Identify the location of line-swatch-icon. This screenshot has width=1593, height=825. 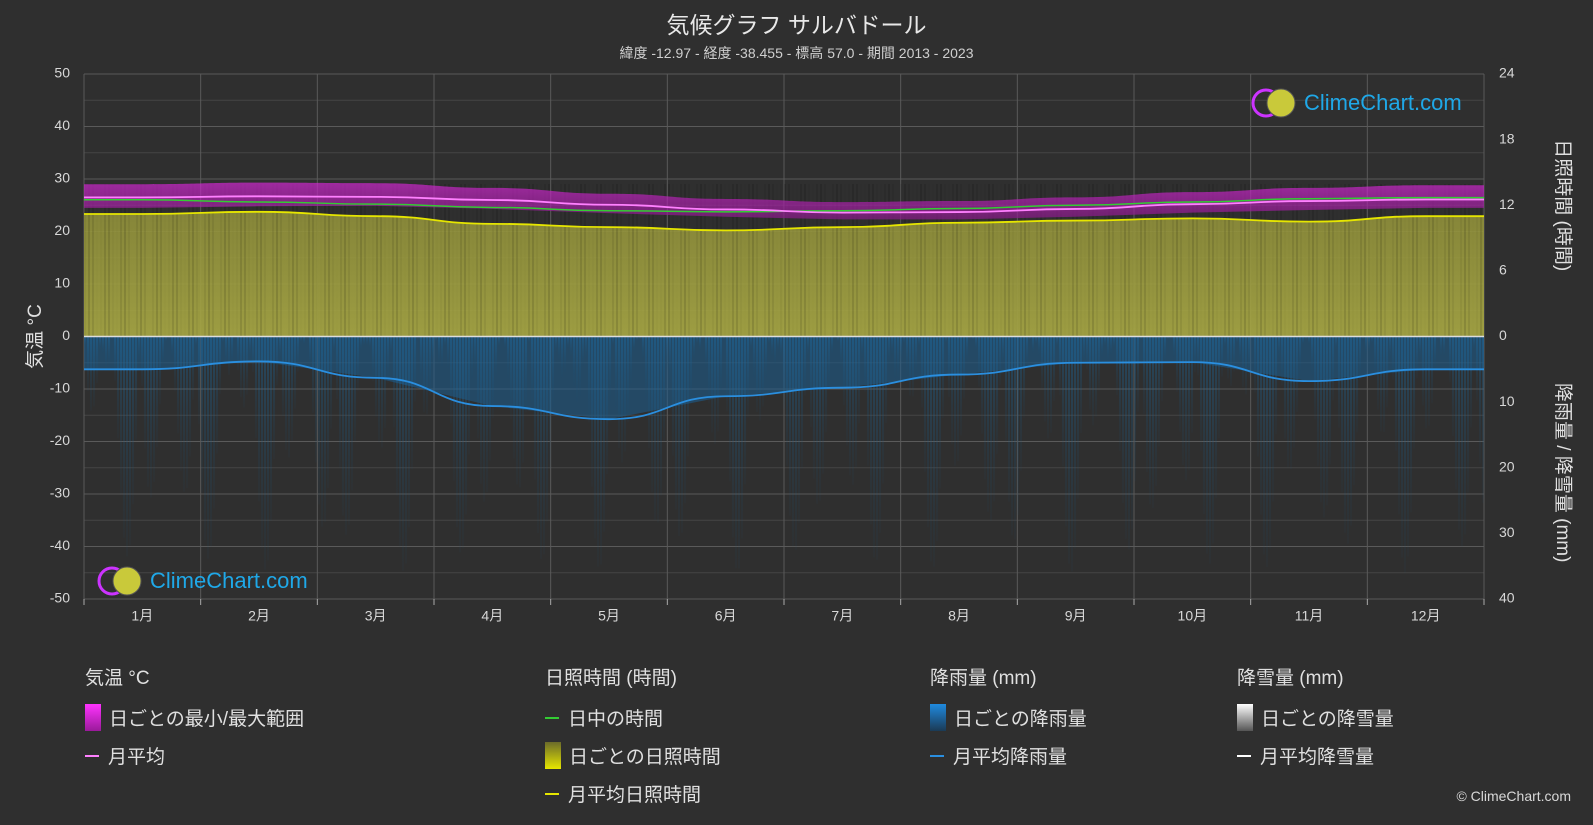
(552, 717).